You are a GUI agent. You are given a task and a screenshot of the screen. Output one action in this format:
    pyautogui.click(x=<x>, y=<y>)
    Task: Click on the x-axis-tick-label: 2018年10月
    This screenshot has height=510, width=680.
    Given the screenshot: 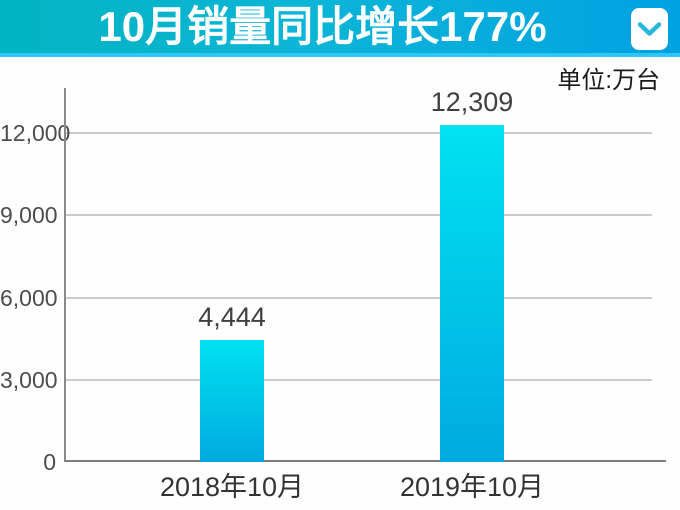 What is the action you would take?
    pyautogui.click(x=232, y=487)
    